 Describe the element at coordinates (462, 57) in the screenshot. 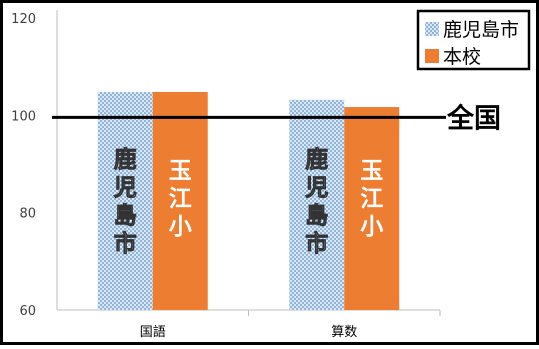

I see `legend-label: 本校` at that location.